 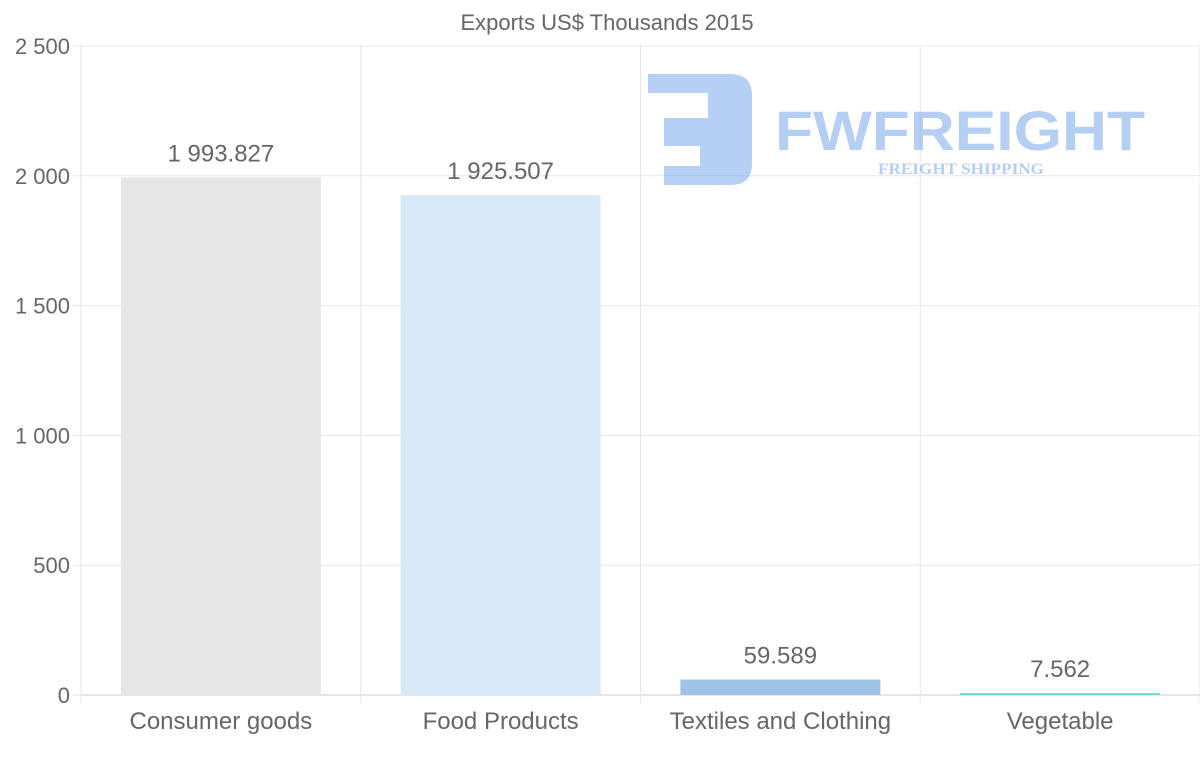 I want to click on bar-vegetable, so click(x=1060, y=694).